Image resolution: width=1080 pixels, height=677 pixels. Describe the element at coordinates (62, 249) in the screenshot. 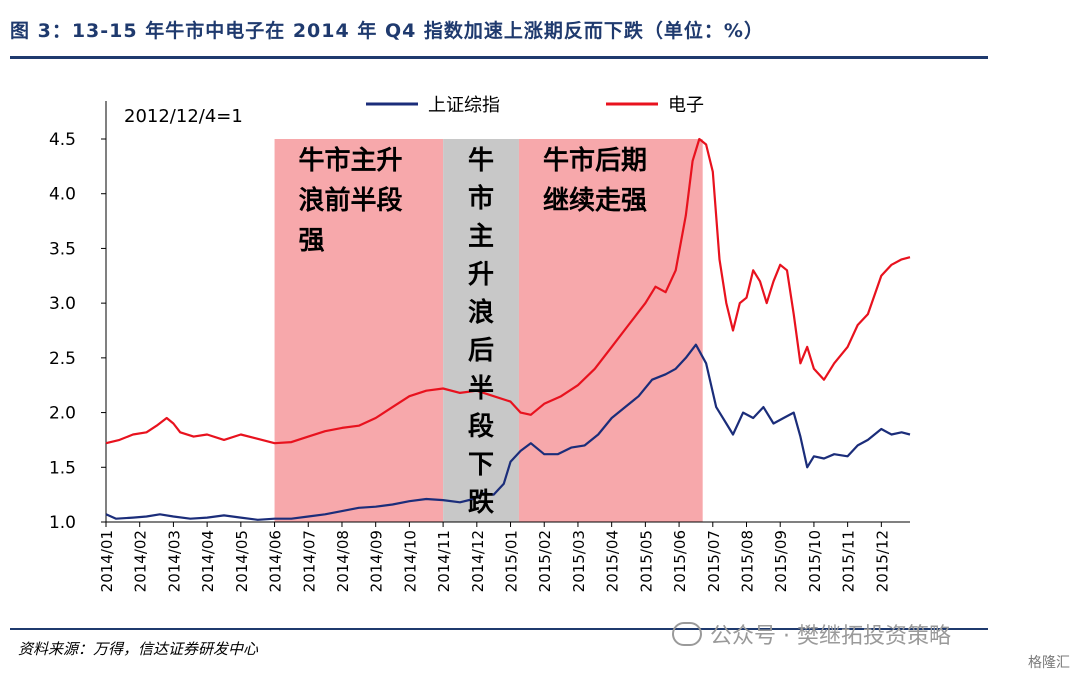

I see `y-tick-label: 3.5` at that location.